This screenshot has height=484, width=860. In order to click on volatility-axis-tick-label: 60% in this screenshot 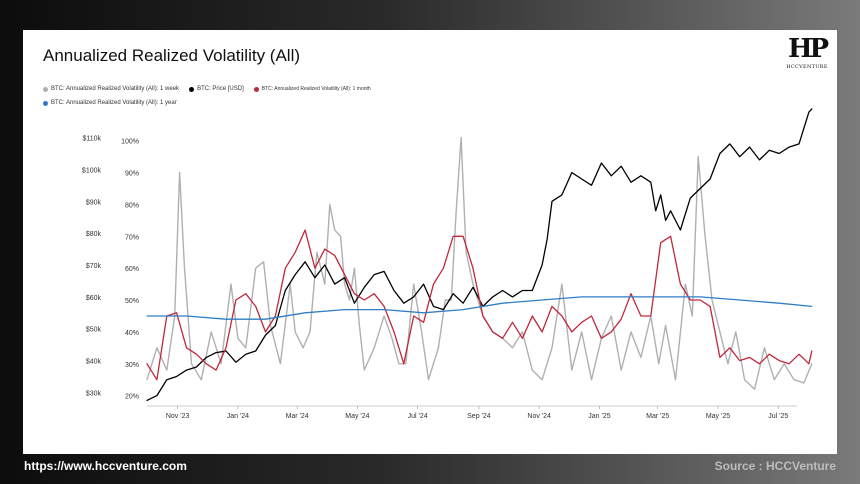, I will do `click(132, 269)`.